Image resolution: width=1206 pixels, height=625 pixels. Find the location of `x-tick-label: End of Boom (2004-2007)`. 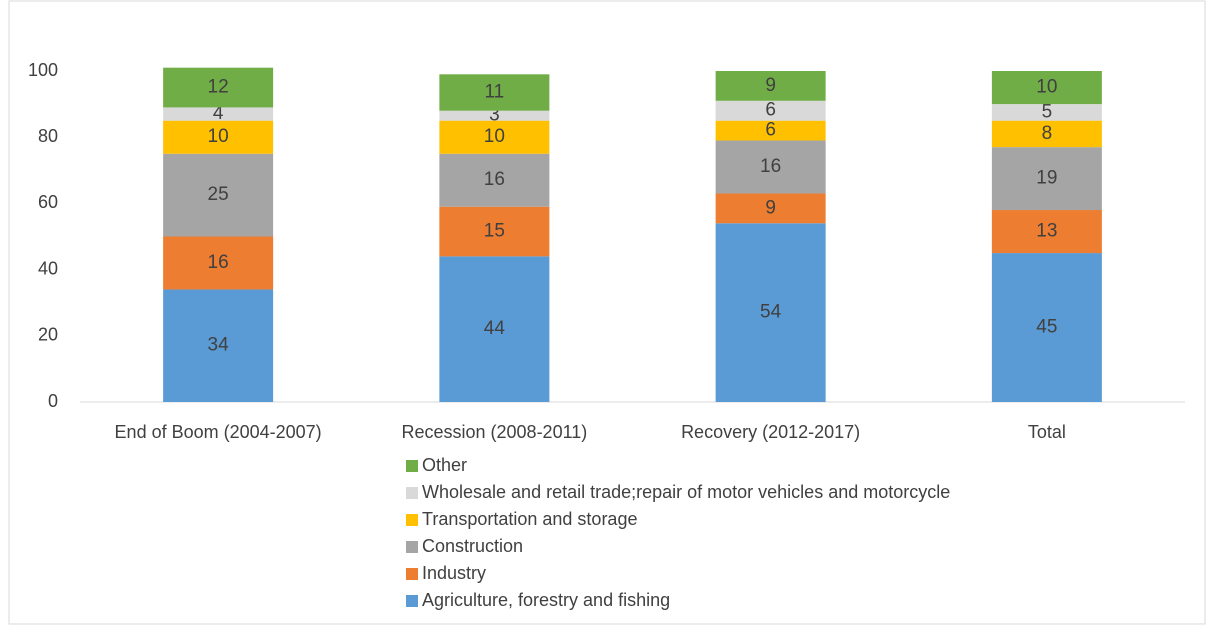

x-tick-label: End of Boom (2004-2007) is located at coordinates (218, 432).